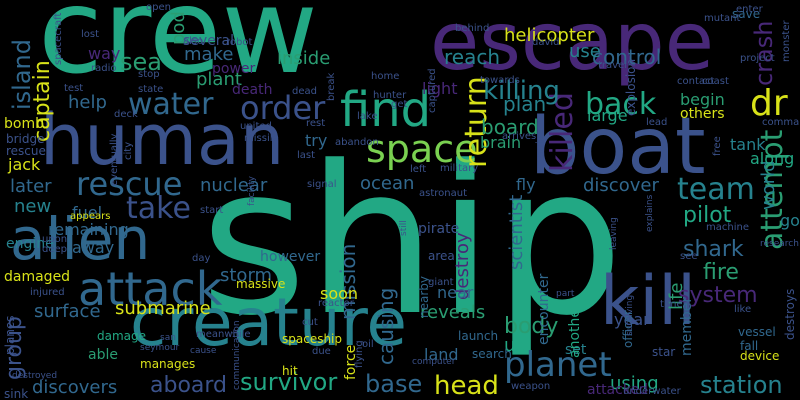  I want to click on word-bomb: bomb, so click(24, 124).